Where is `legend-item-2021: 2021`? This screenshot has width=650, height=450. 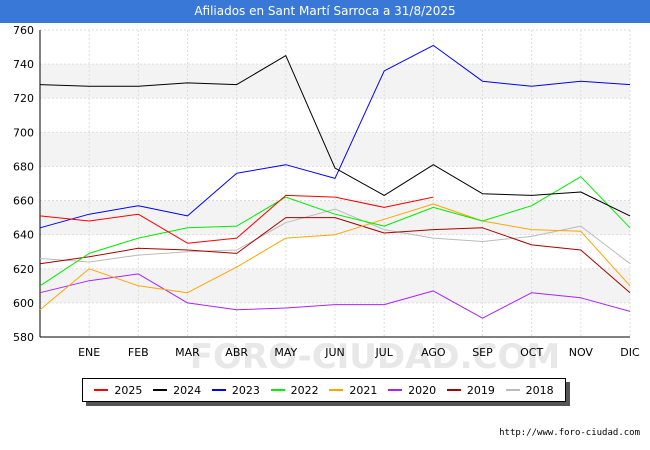
legend-item-2021: 2021 is located at coordinates (353, 390).